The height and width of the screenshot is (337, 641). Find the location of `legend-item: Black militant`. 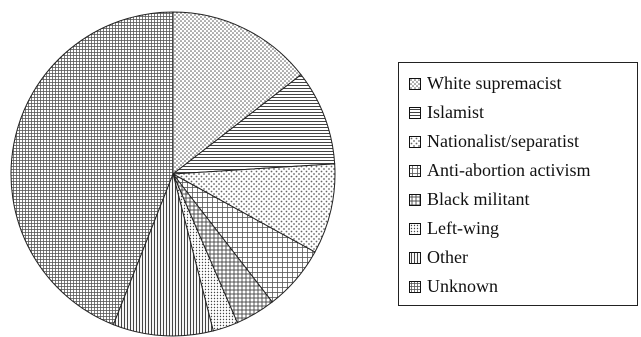

legend-item: Black militant is located at coordinates (523, 199).